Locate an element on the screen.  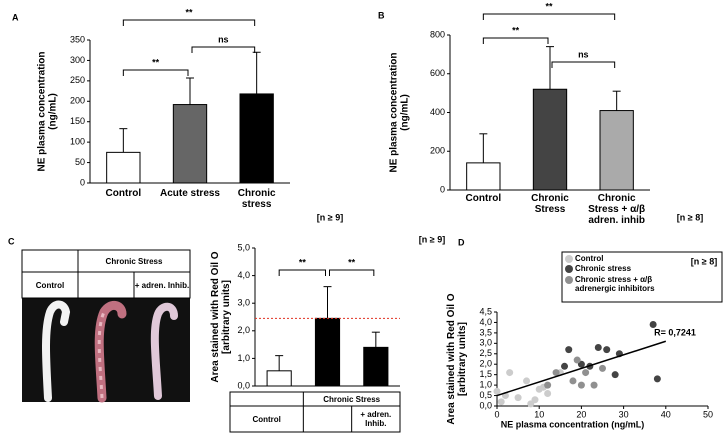
legend-label: Chronic stress is located at coordinates (603, 268).